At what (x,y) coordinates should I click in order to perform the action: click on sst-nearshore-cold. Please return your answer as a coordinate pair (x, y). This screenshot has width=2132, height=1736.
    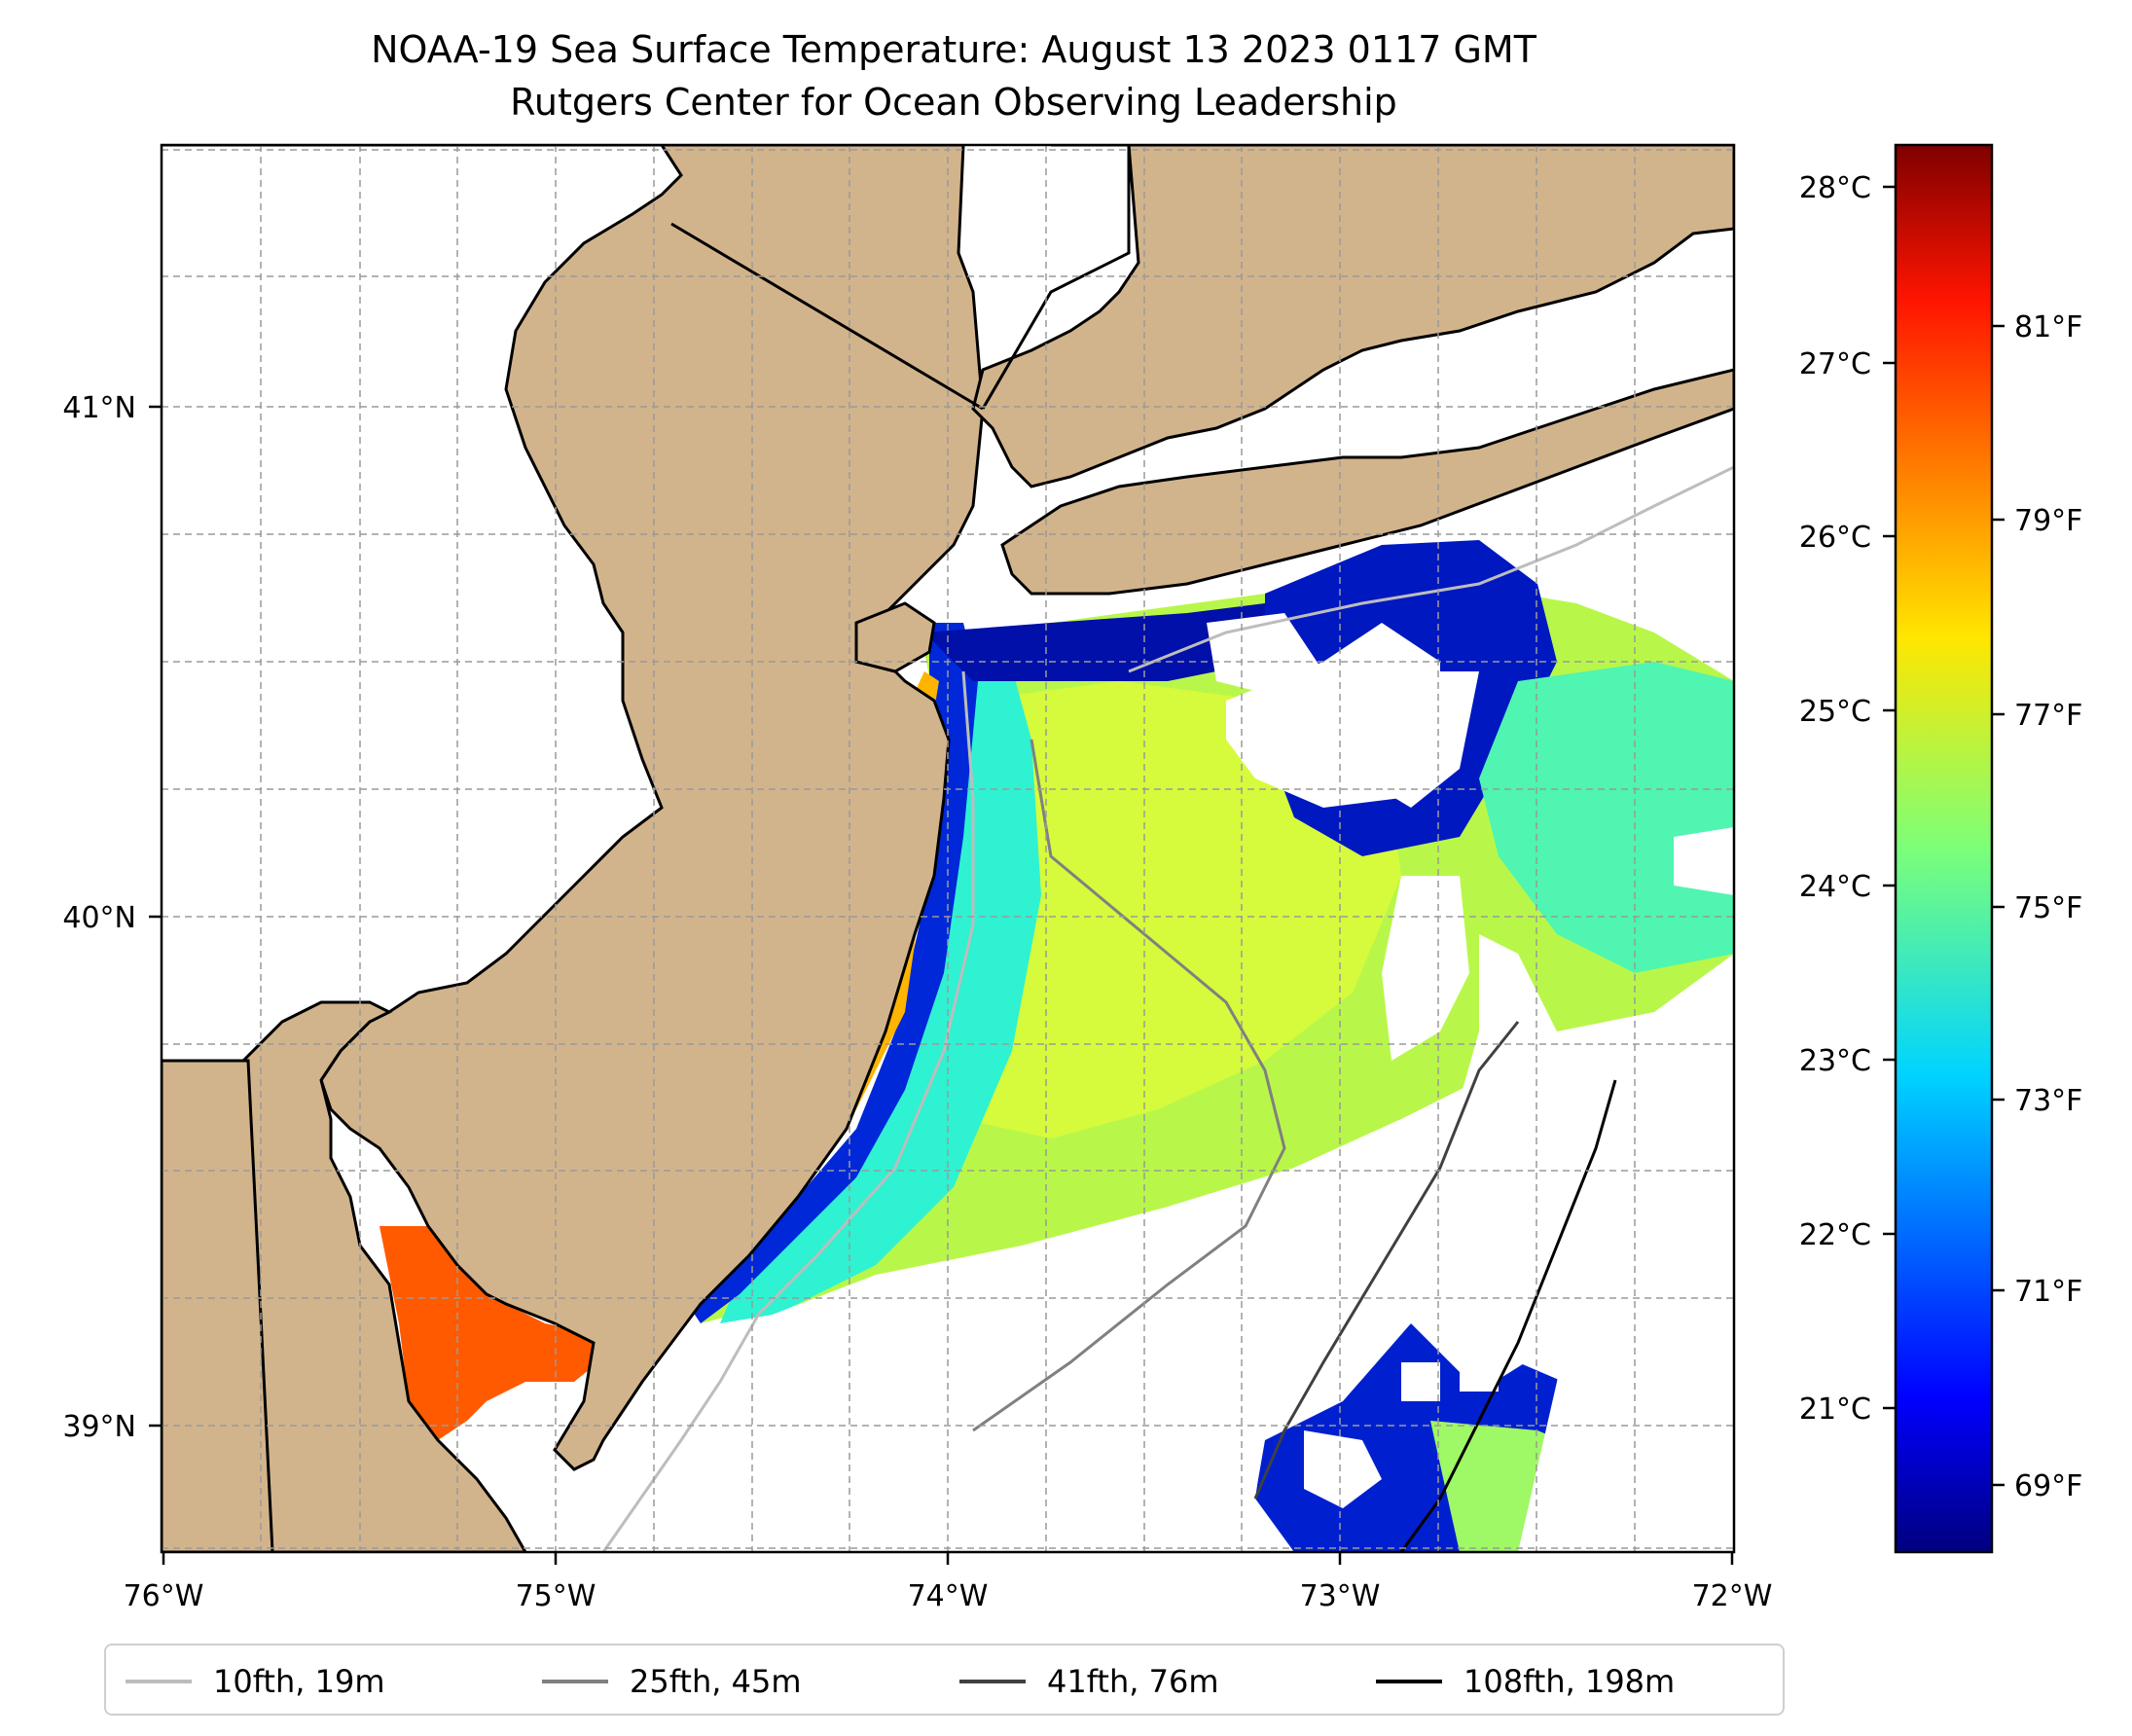
    Looking at the image, I should click on (829, 973).